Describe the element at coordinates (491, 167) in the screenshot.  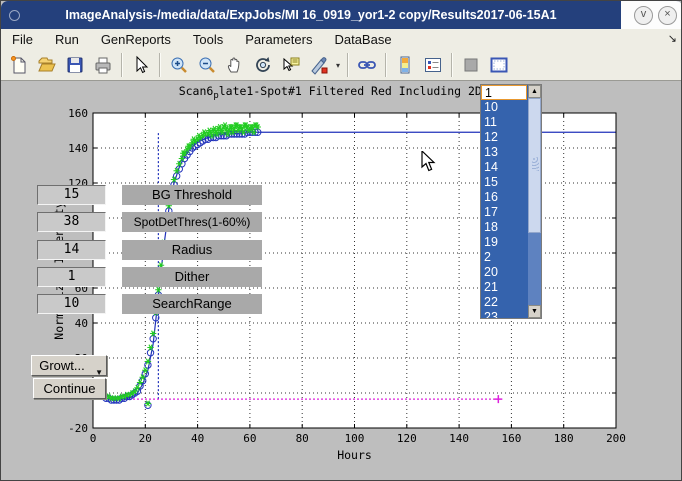
I see `list-item: 14` at that location.